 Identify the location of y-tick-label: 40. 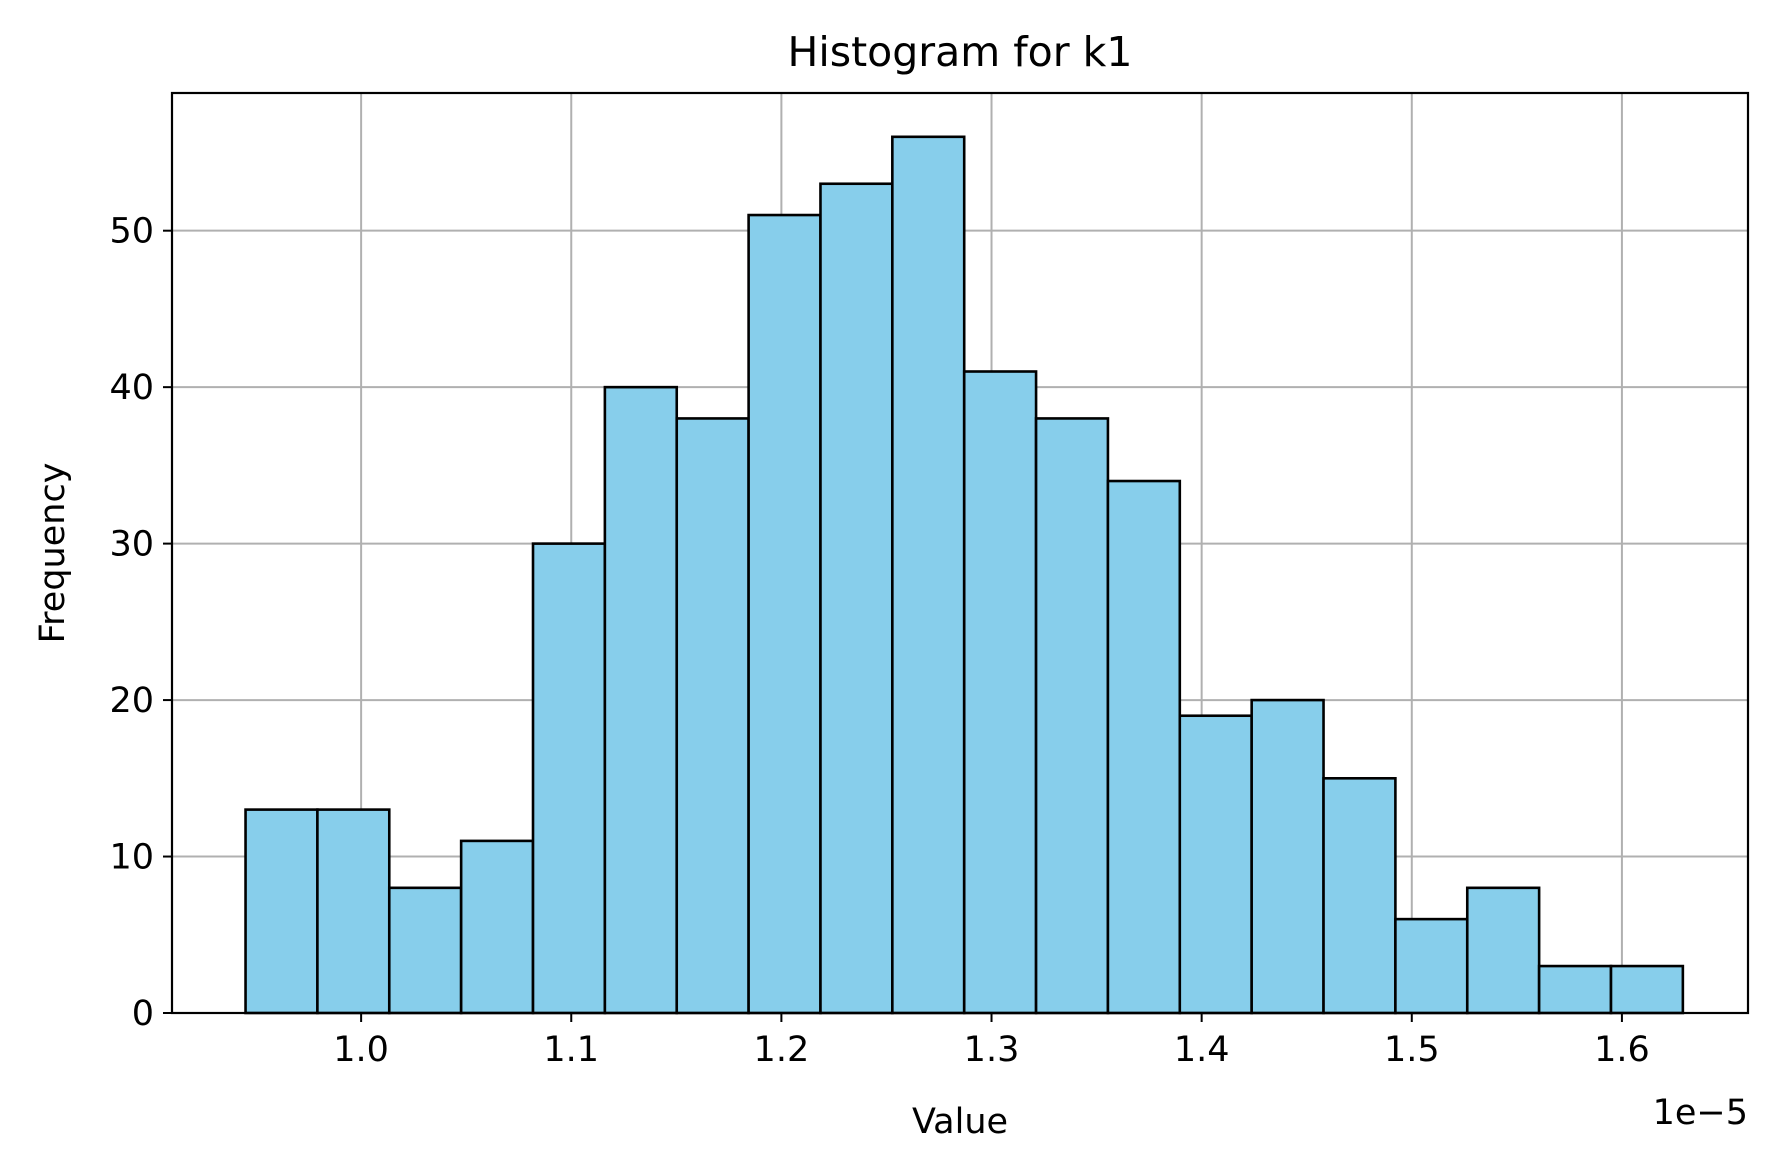
(131, 388).